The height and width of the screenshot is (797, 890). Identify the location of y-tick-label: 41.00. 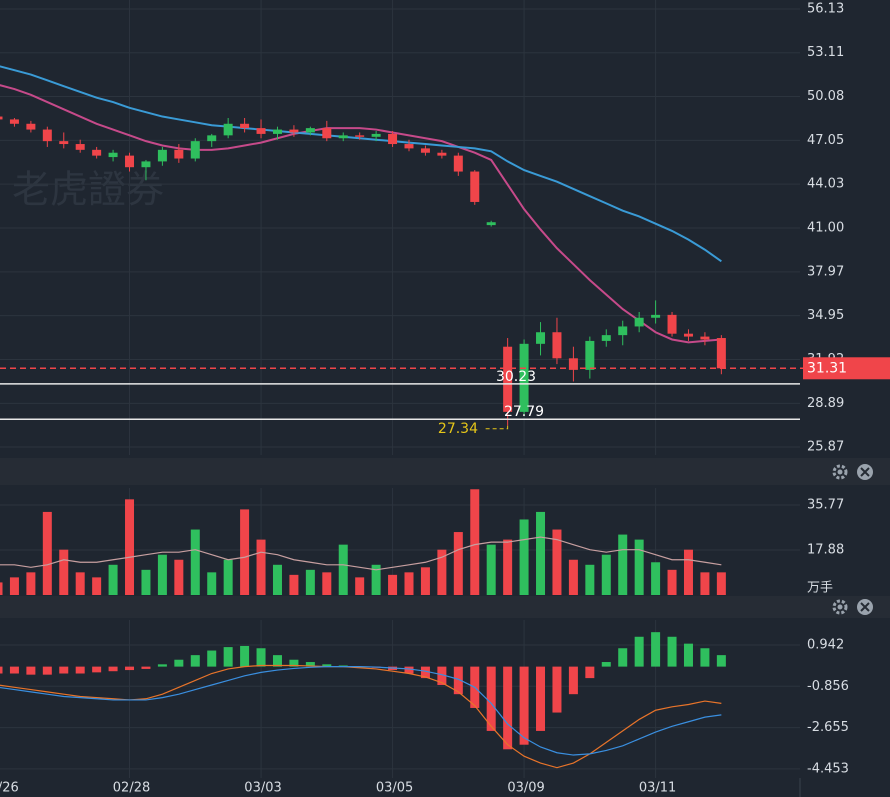
(825, 228).